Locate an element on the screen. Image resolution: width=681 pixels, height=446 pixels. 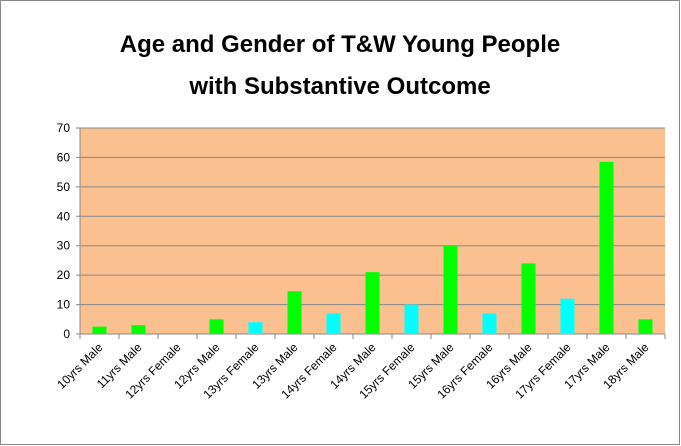
y-tick-label: 50 is located at coordinates (64, 187).